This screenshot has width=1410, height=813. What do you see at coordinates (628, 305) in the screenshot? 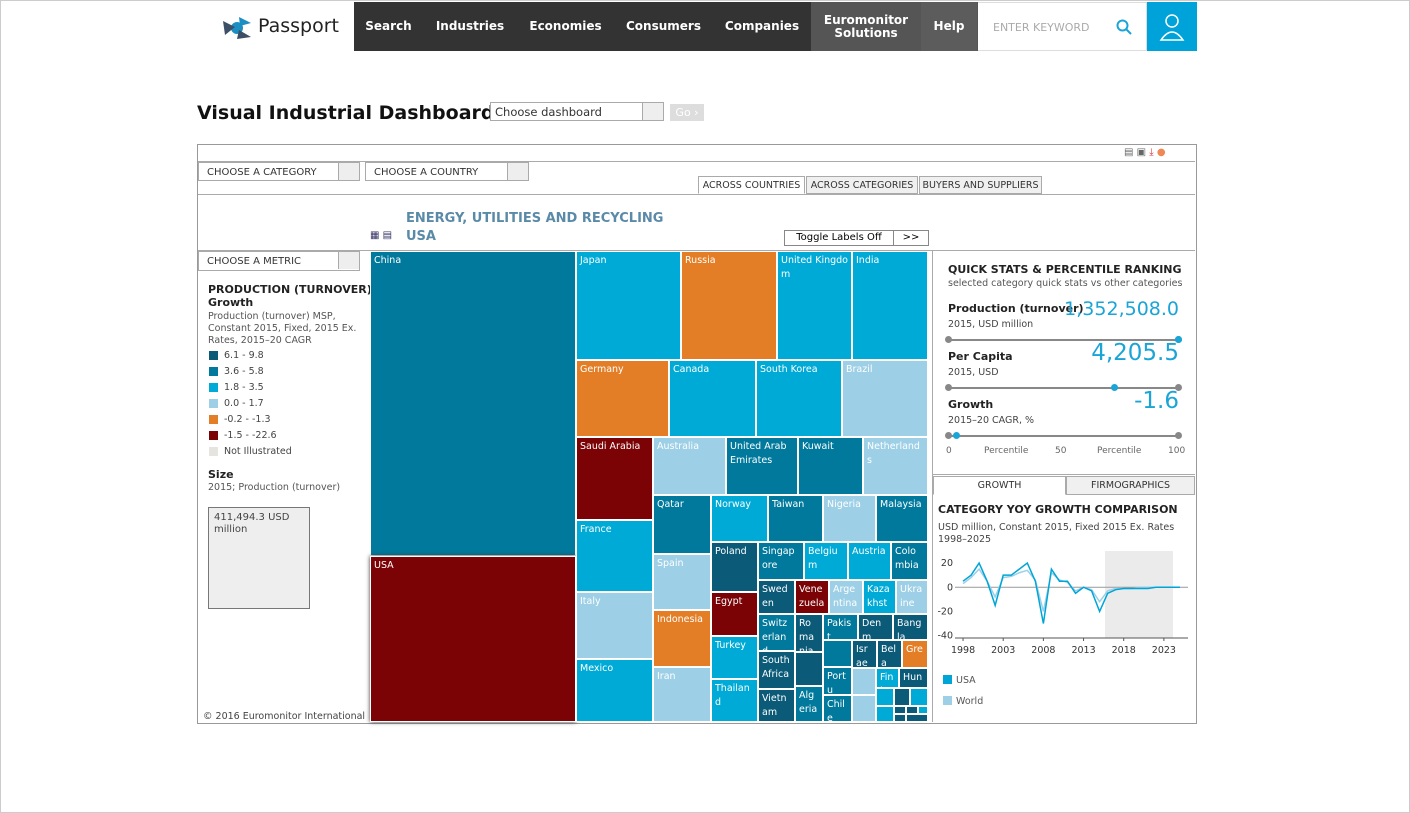
I see `treemap-tile: Japan` at bounding box center [628, 305].